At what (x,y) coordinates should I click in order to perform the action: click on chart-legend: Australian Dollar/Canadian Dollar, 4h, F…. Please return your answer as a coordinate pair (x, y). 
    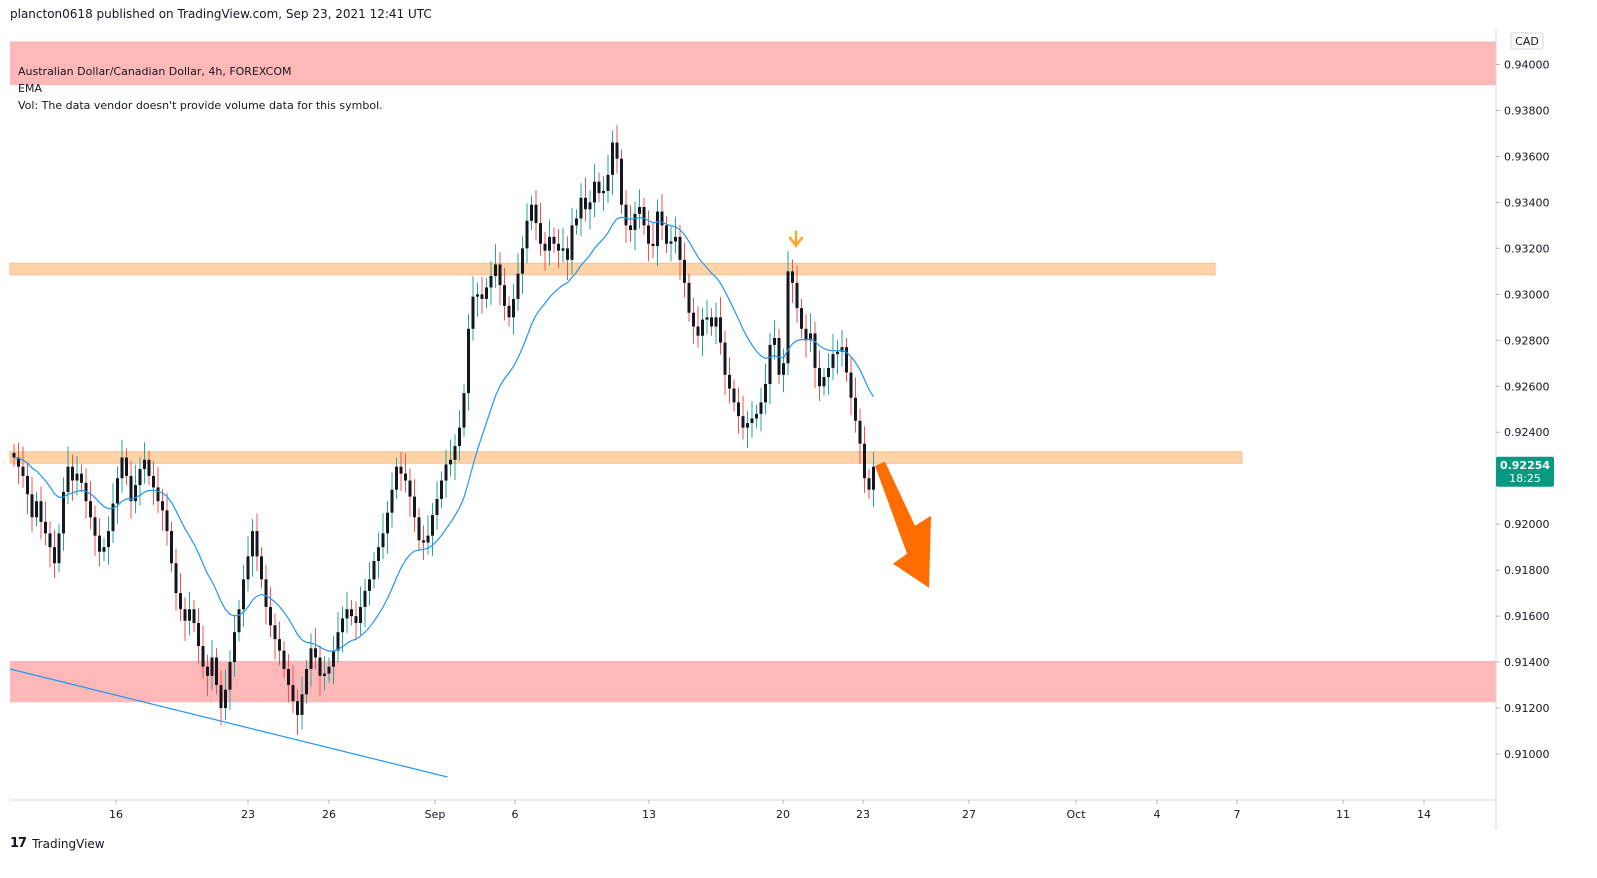
    Looking at the image, I should click on (200, 88).